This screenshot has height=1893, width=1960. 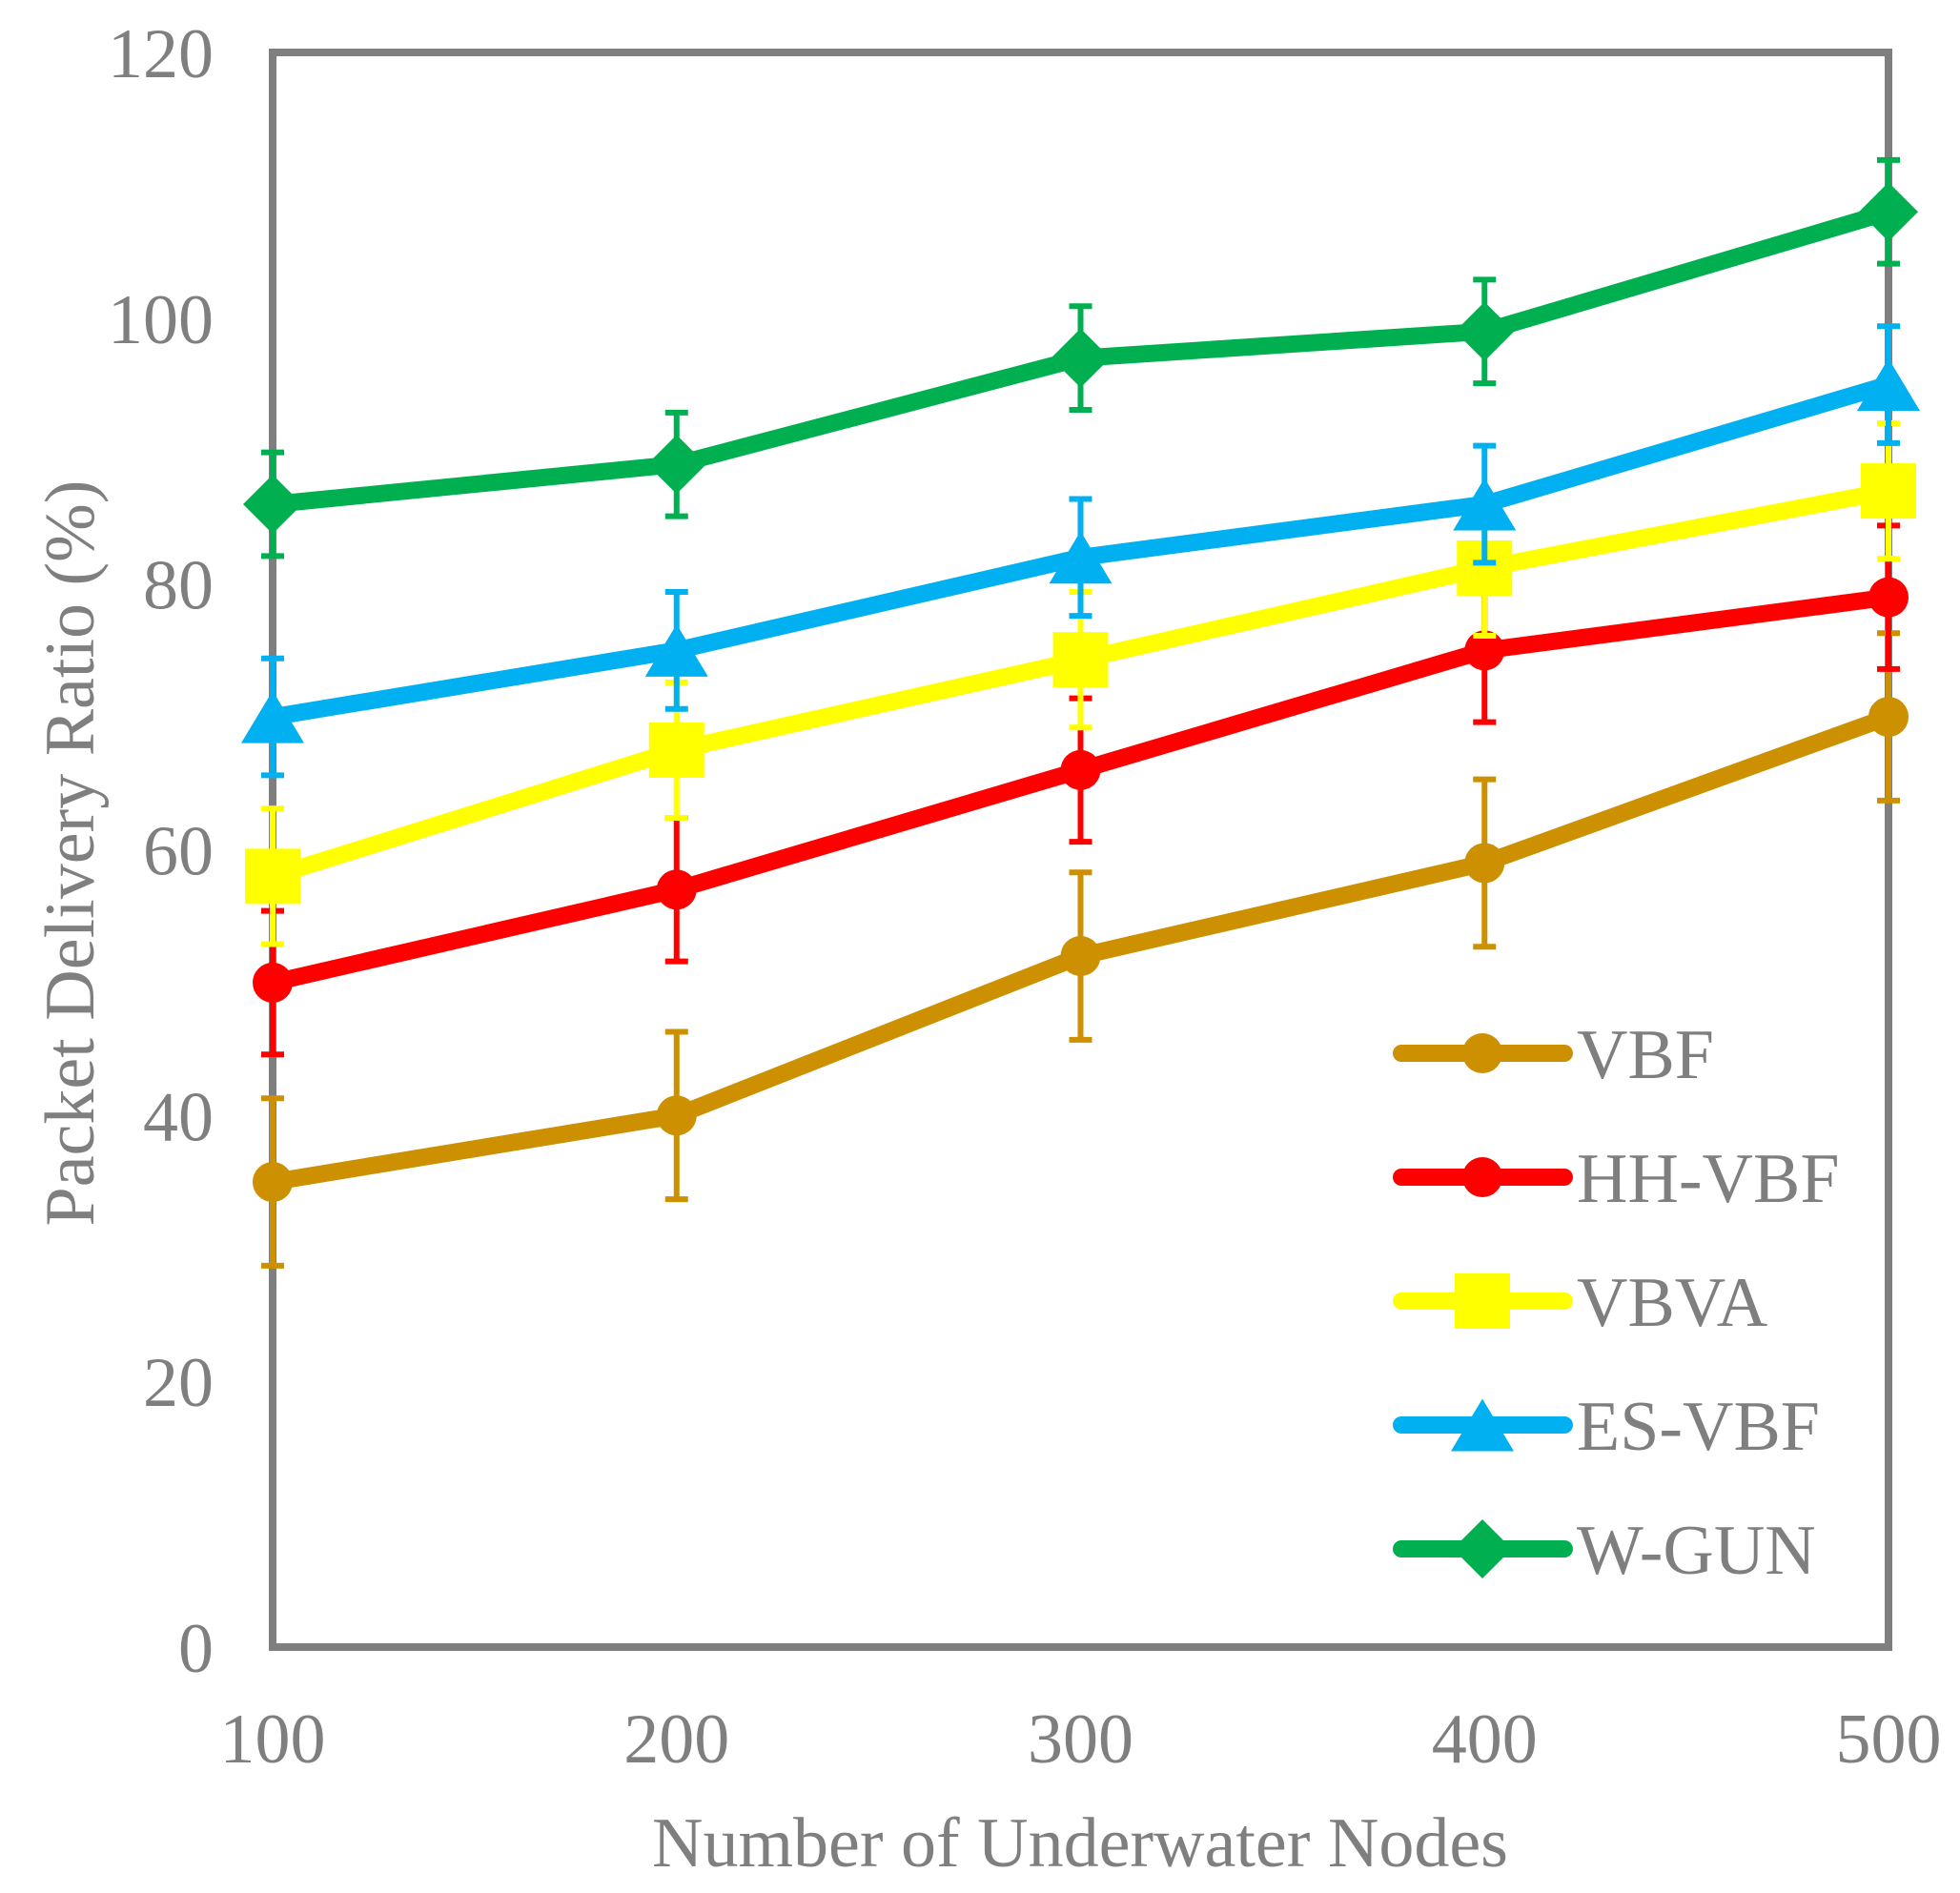 I want to click on legend: VBF HH-VBF VBVA ES-VBF W-GUN, so click(x=1616, y=1303).